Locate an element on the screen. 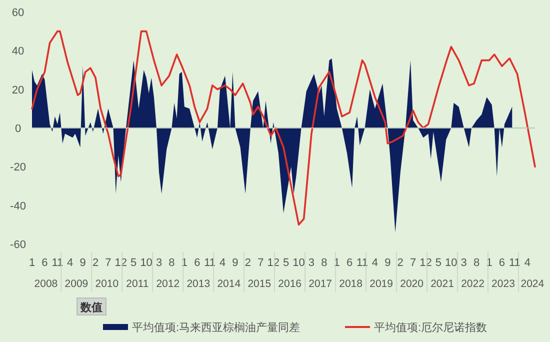 The image size is (550, 342). y-tick-label: -40 is located at coordinates (18, 206).